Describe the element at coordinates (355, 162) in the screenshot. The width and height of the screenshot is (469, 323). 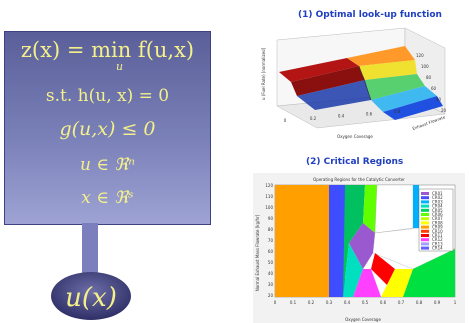
I see `plot2-title: (2) Critical Regions` at that location.